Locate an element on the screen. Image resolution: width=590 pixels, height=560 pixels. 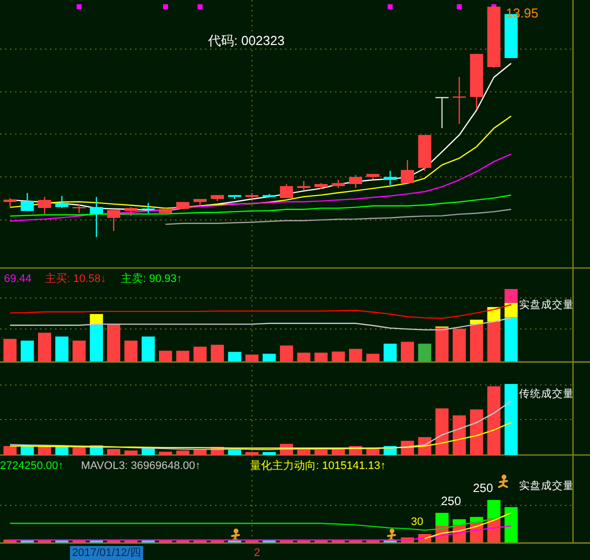
text: 传统成交量 is located at coordinates (546, 393).